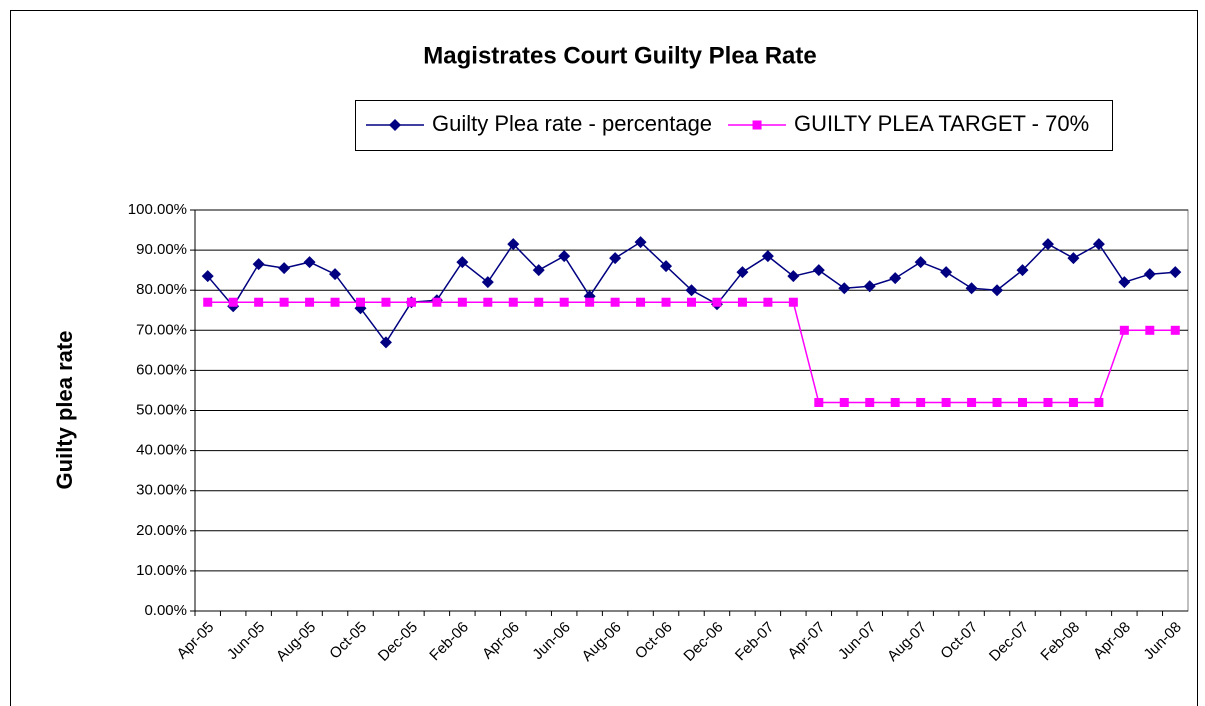 This screenshot has width=1205, height=706. Describe the element at coordinates (941, 123) in the screenshot. I see `legend-label: GUILTY PLEA TARGET - 70%` at that location.